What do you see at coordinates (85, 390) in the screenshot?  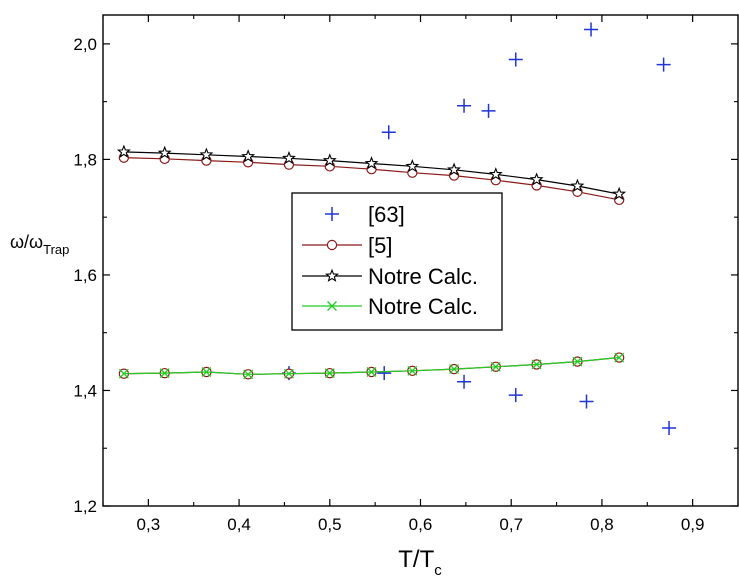 I see `y-tick-label: 1,4` at bounding box center [85, 390].